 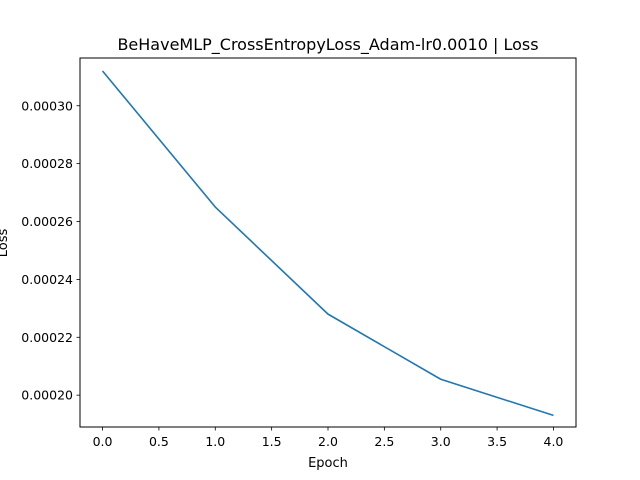 I want to click on y-tick-label: 0.00022, so click(x=47, y=337).